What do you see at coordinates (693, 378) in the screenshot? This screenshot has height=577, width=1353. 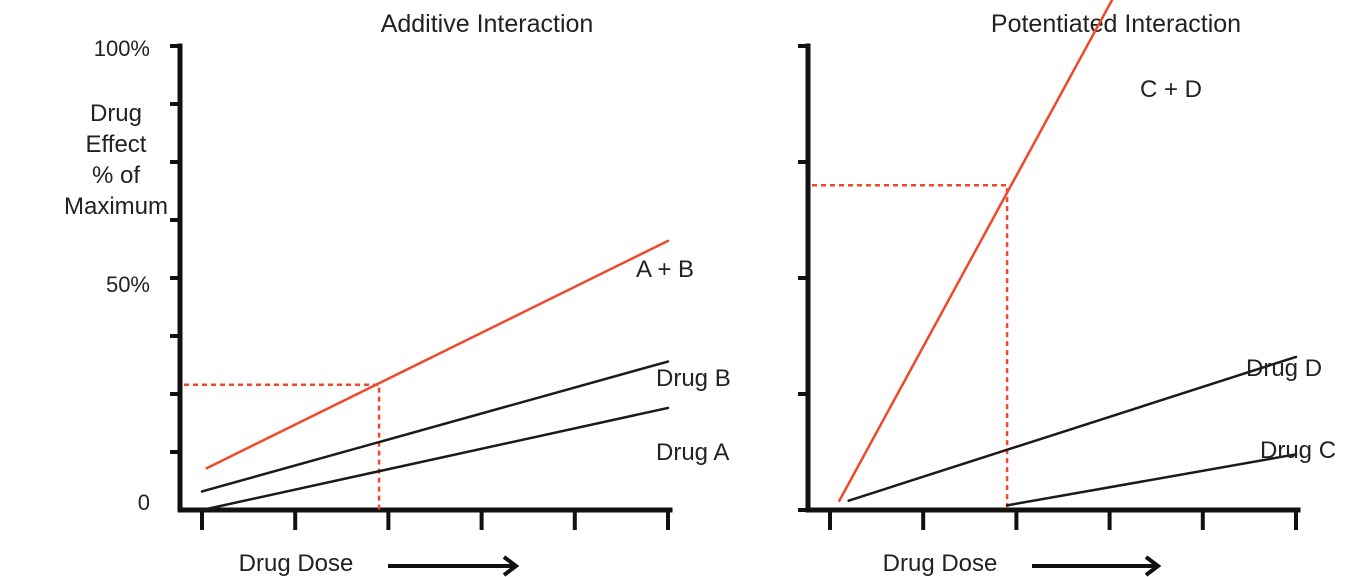 I see `series-label-drug-b: Drug B` at bounding box center [693, 378].